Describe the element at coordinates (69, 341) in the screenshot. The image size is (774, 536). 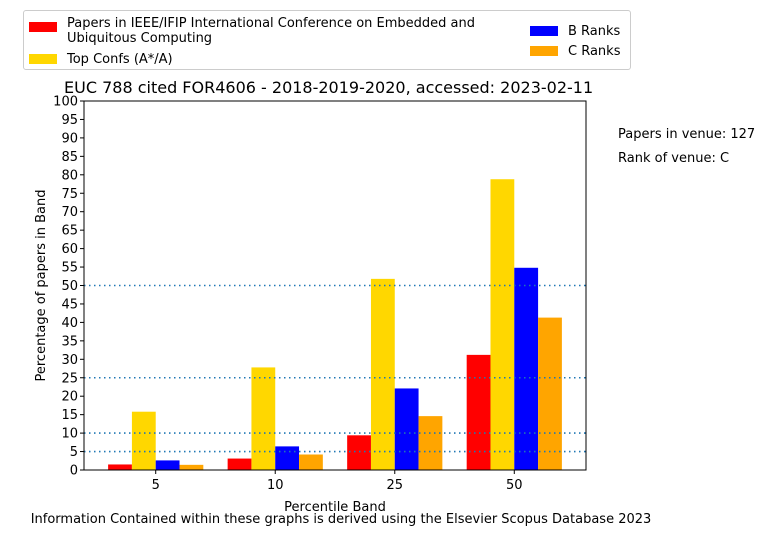
I see `y-tick-label-35: 35` at that location.